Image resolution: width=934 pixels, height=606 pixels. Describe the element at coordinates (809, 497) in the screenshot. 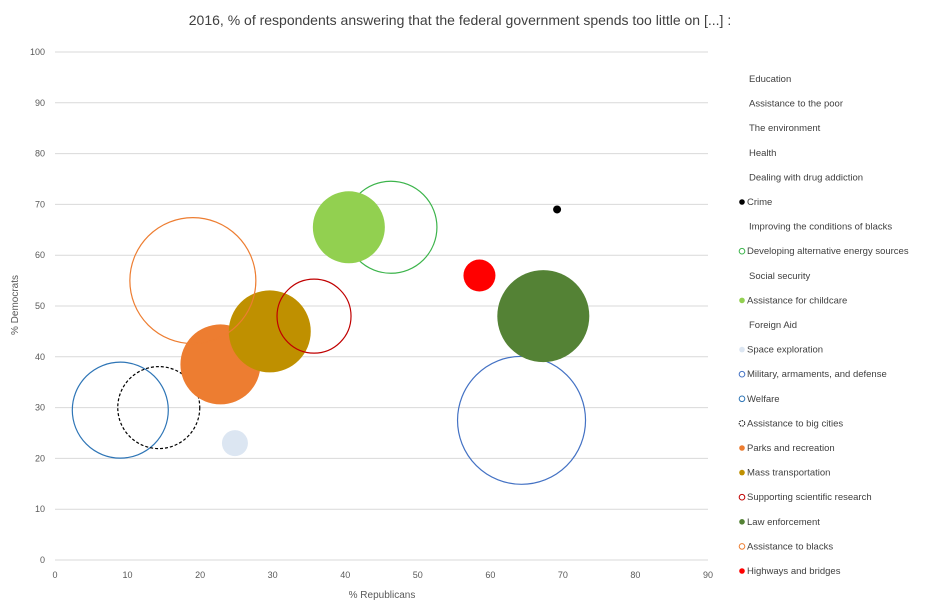

I see `legend-label: Supporting scientific research` at that location.